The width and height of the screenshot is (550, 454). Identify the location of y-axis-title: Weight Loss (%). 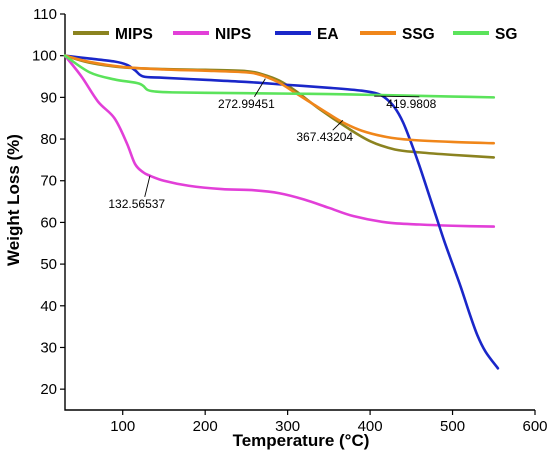
(13, 200).